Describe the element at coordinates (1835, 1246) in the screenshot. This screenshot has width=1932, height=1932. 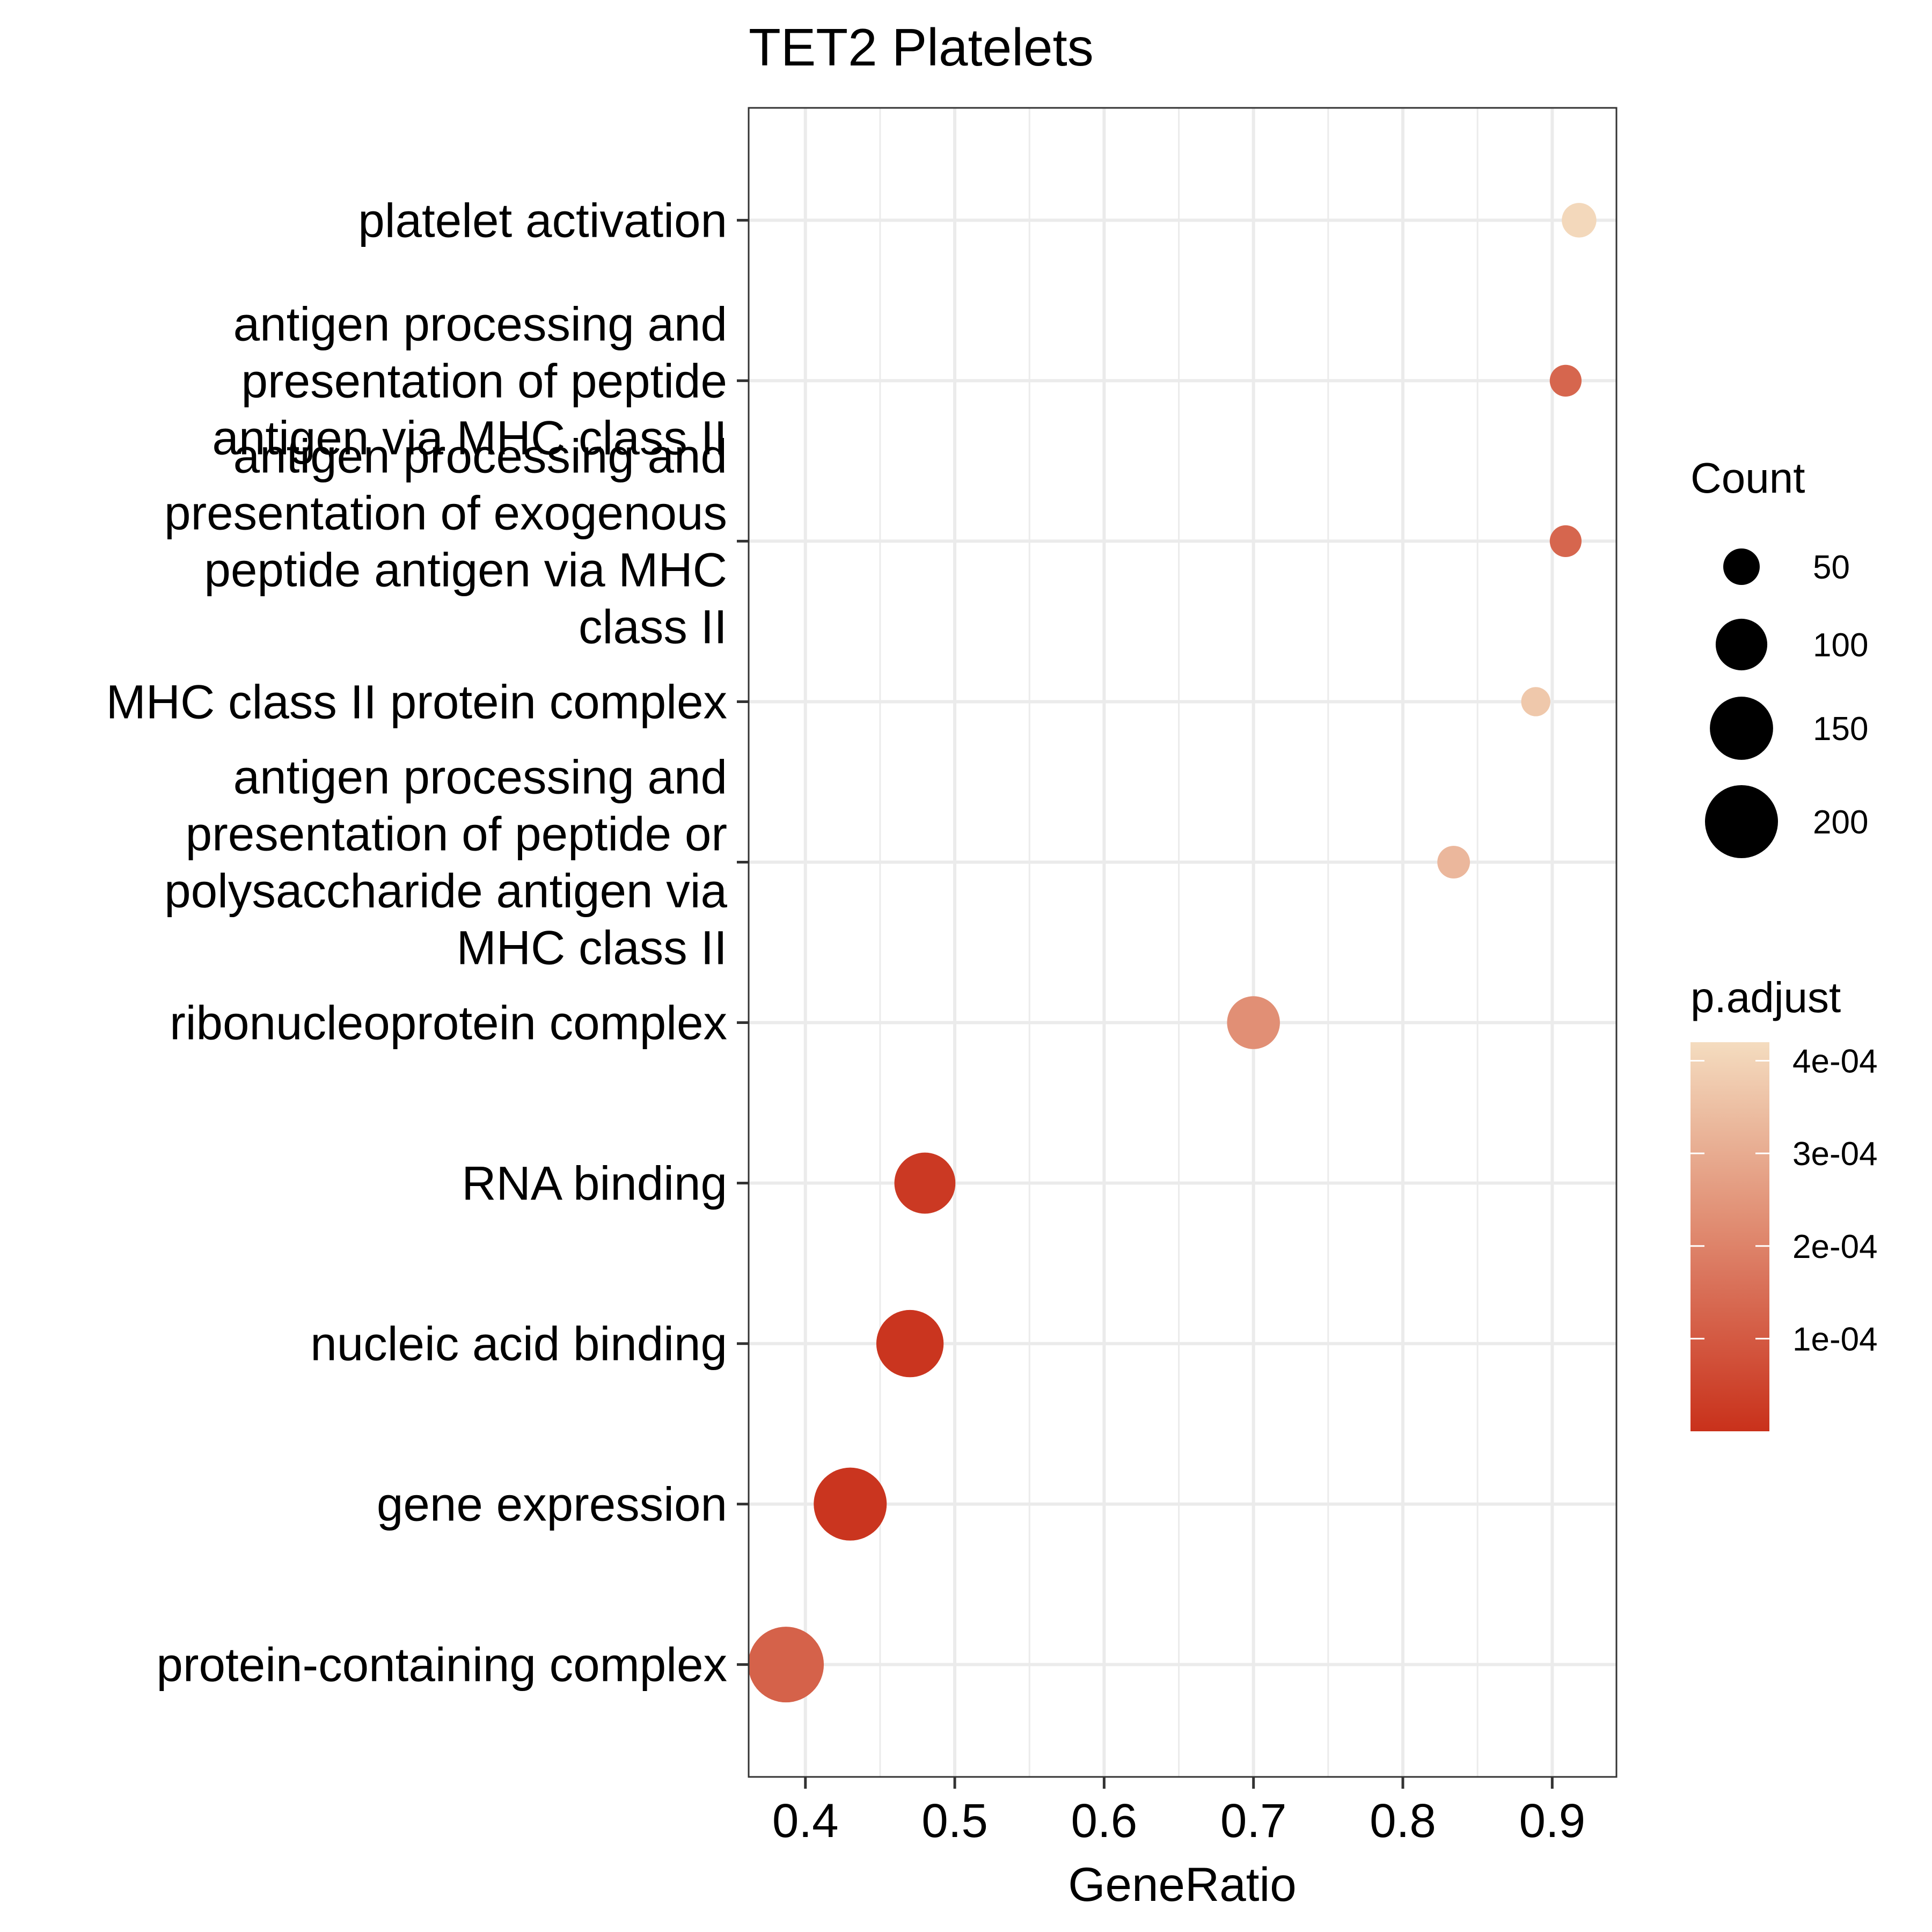
I see `colorbar-label: 2e-04` at that location.